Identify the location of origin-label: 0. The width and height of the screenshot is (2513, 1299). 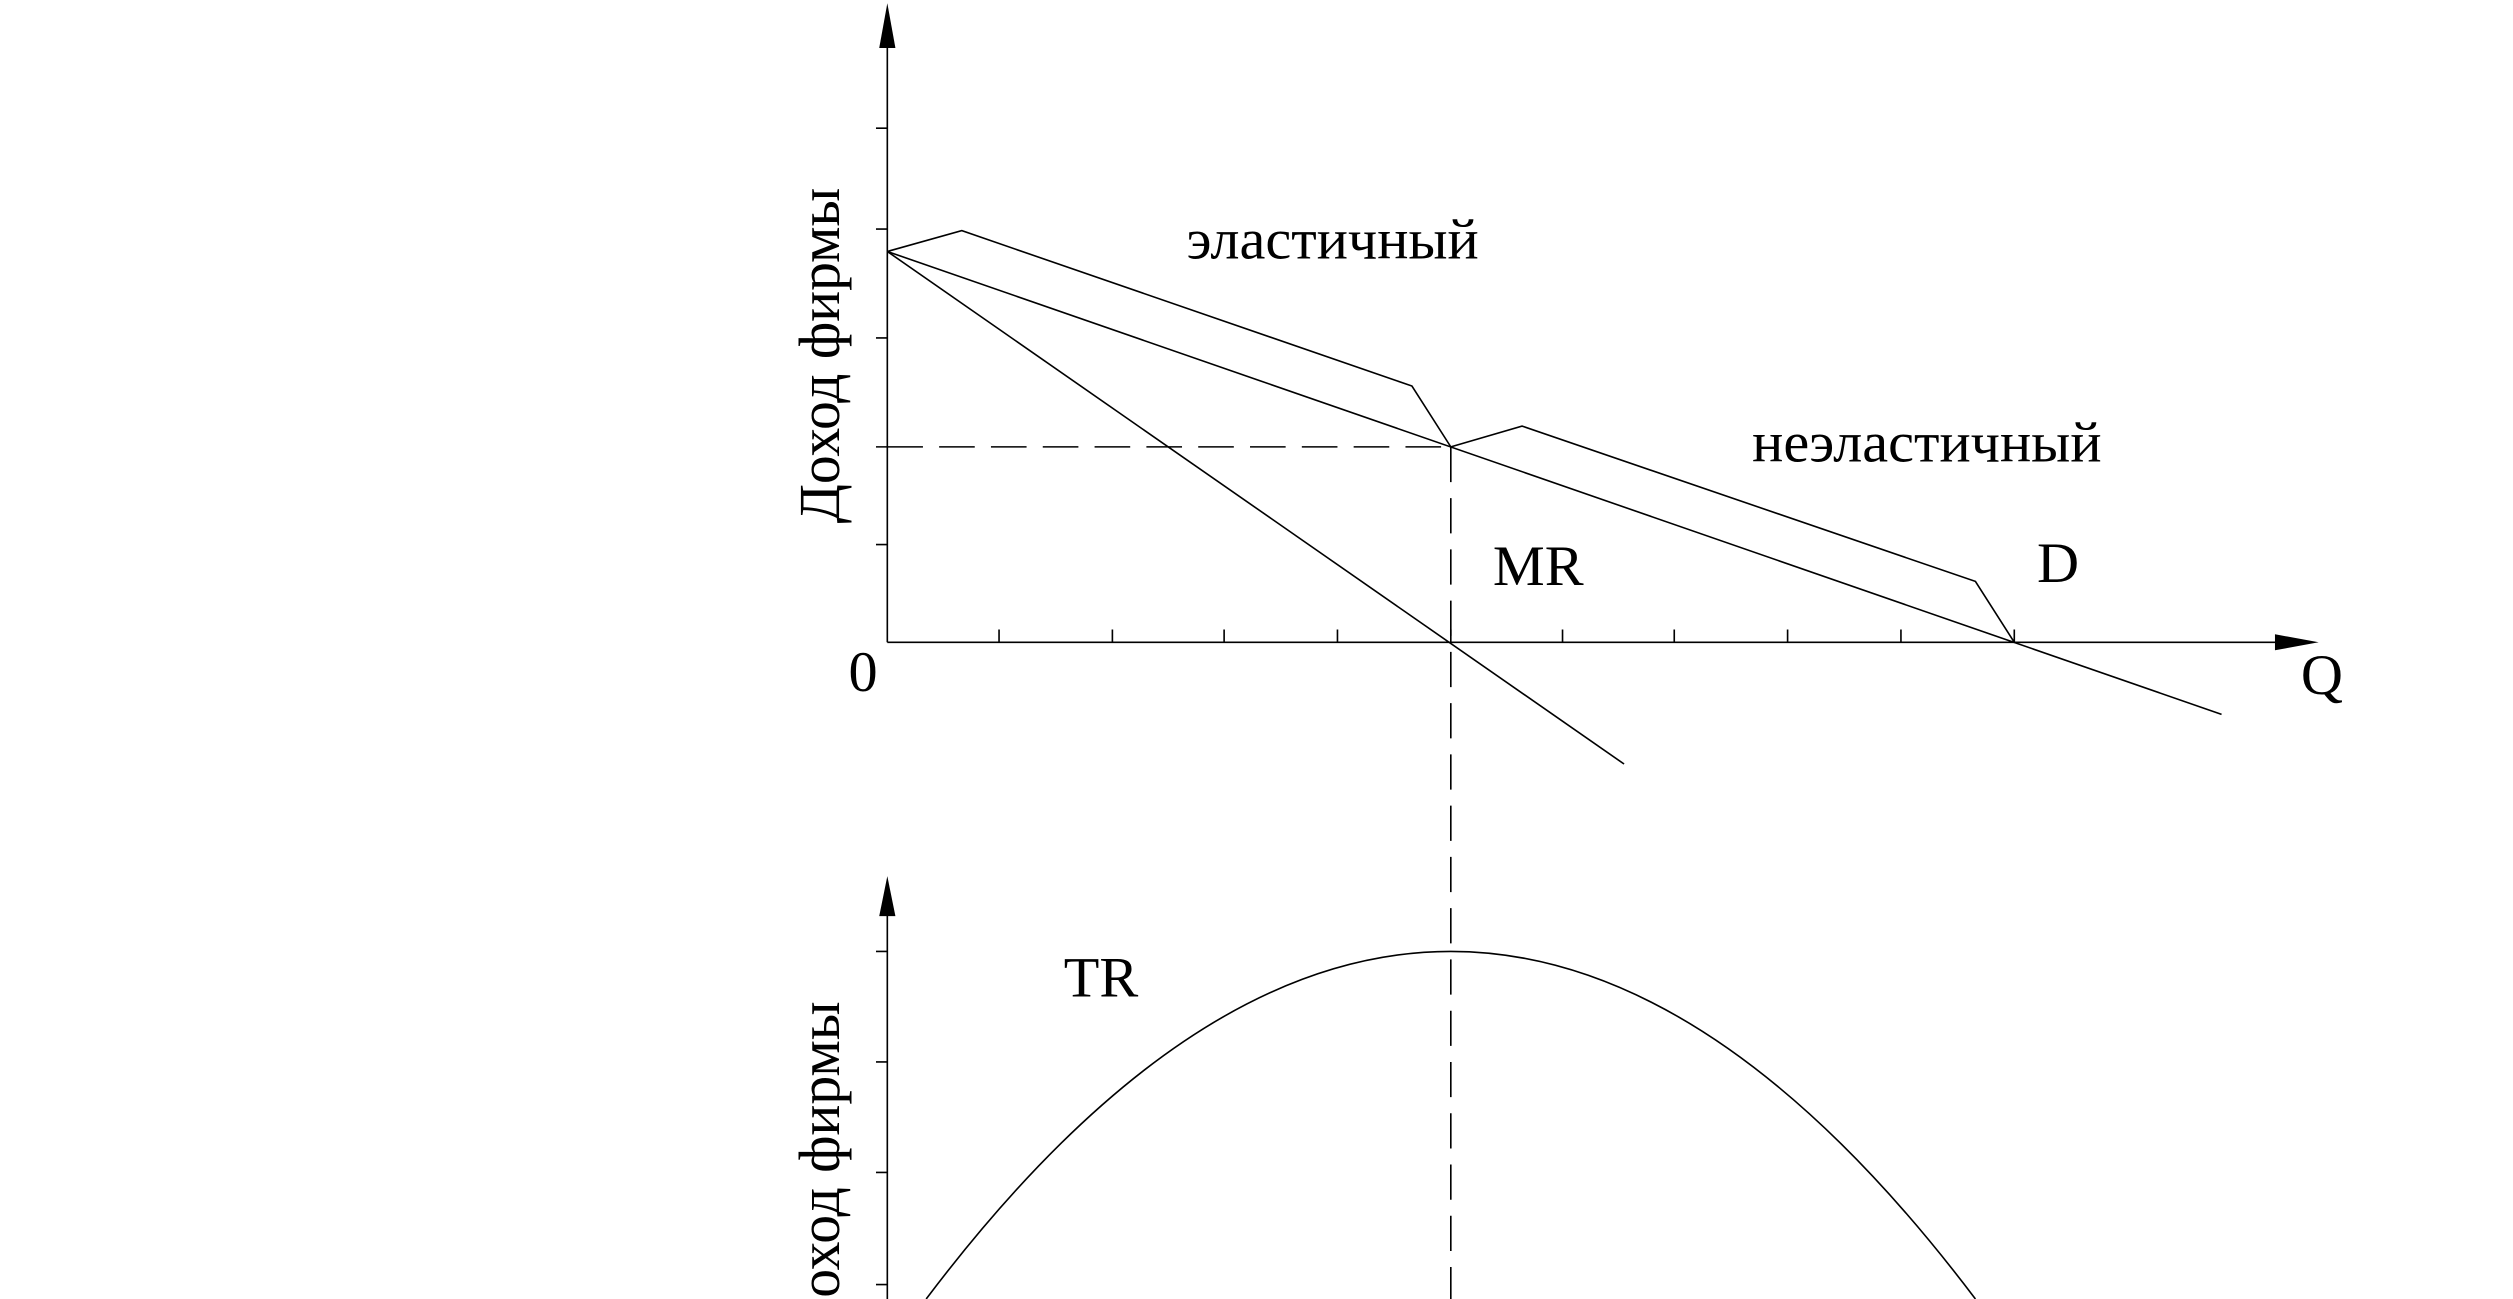
(862, 671).